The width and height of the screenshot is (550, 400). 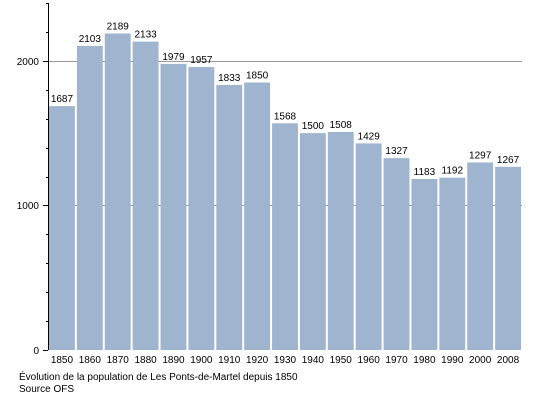 I want to click on x-tick-label-1920: 1920, so click(x=257, y=360).